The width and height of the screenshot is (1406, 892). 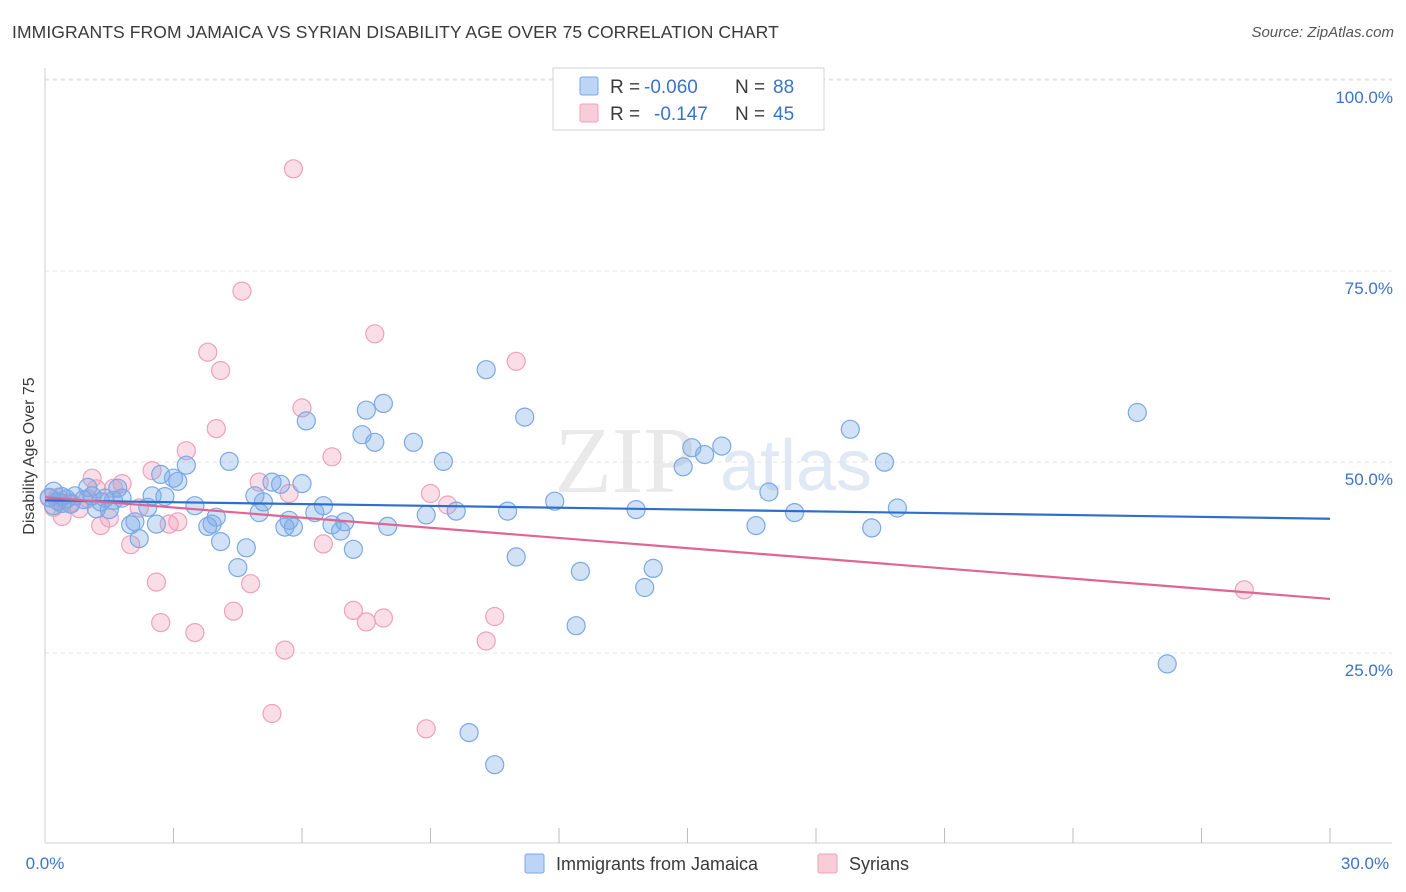 What do you see at coordinates (688, 99) in the screenshot?
I see `stats-legend: R = -0.060 N = 88 R = -0.147 N = 45` at bounding box center [688, 99].